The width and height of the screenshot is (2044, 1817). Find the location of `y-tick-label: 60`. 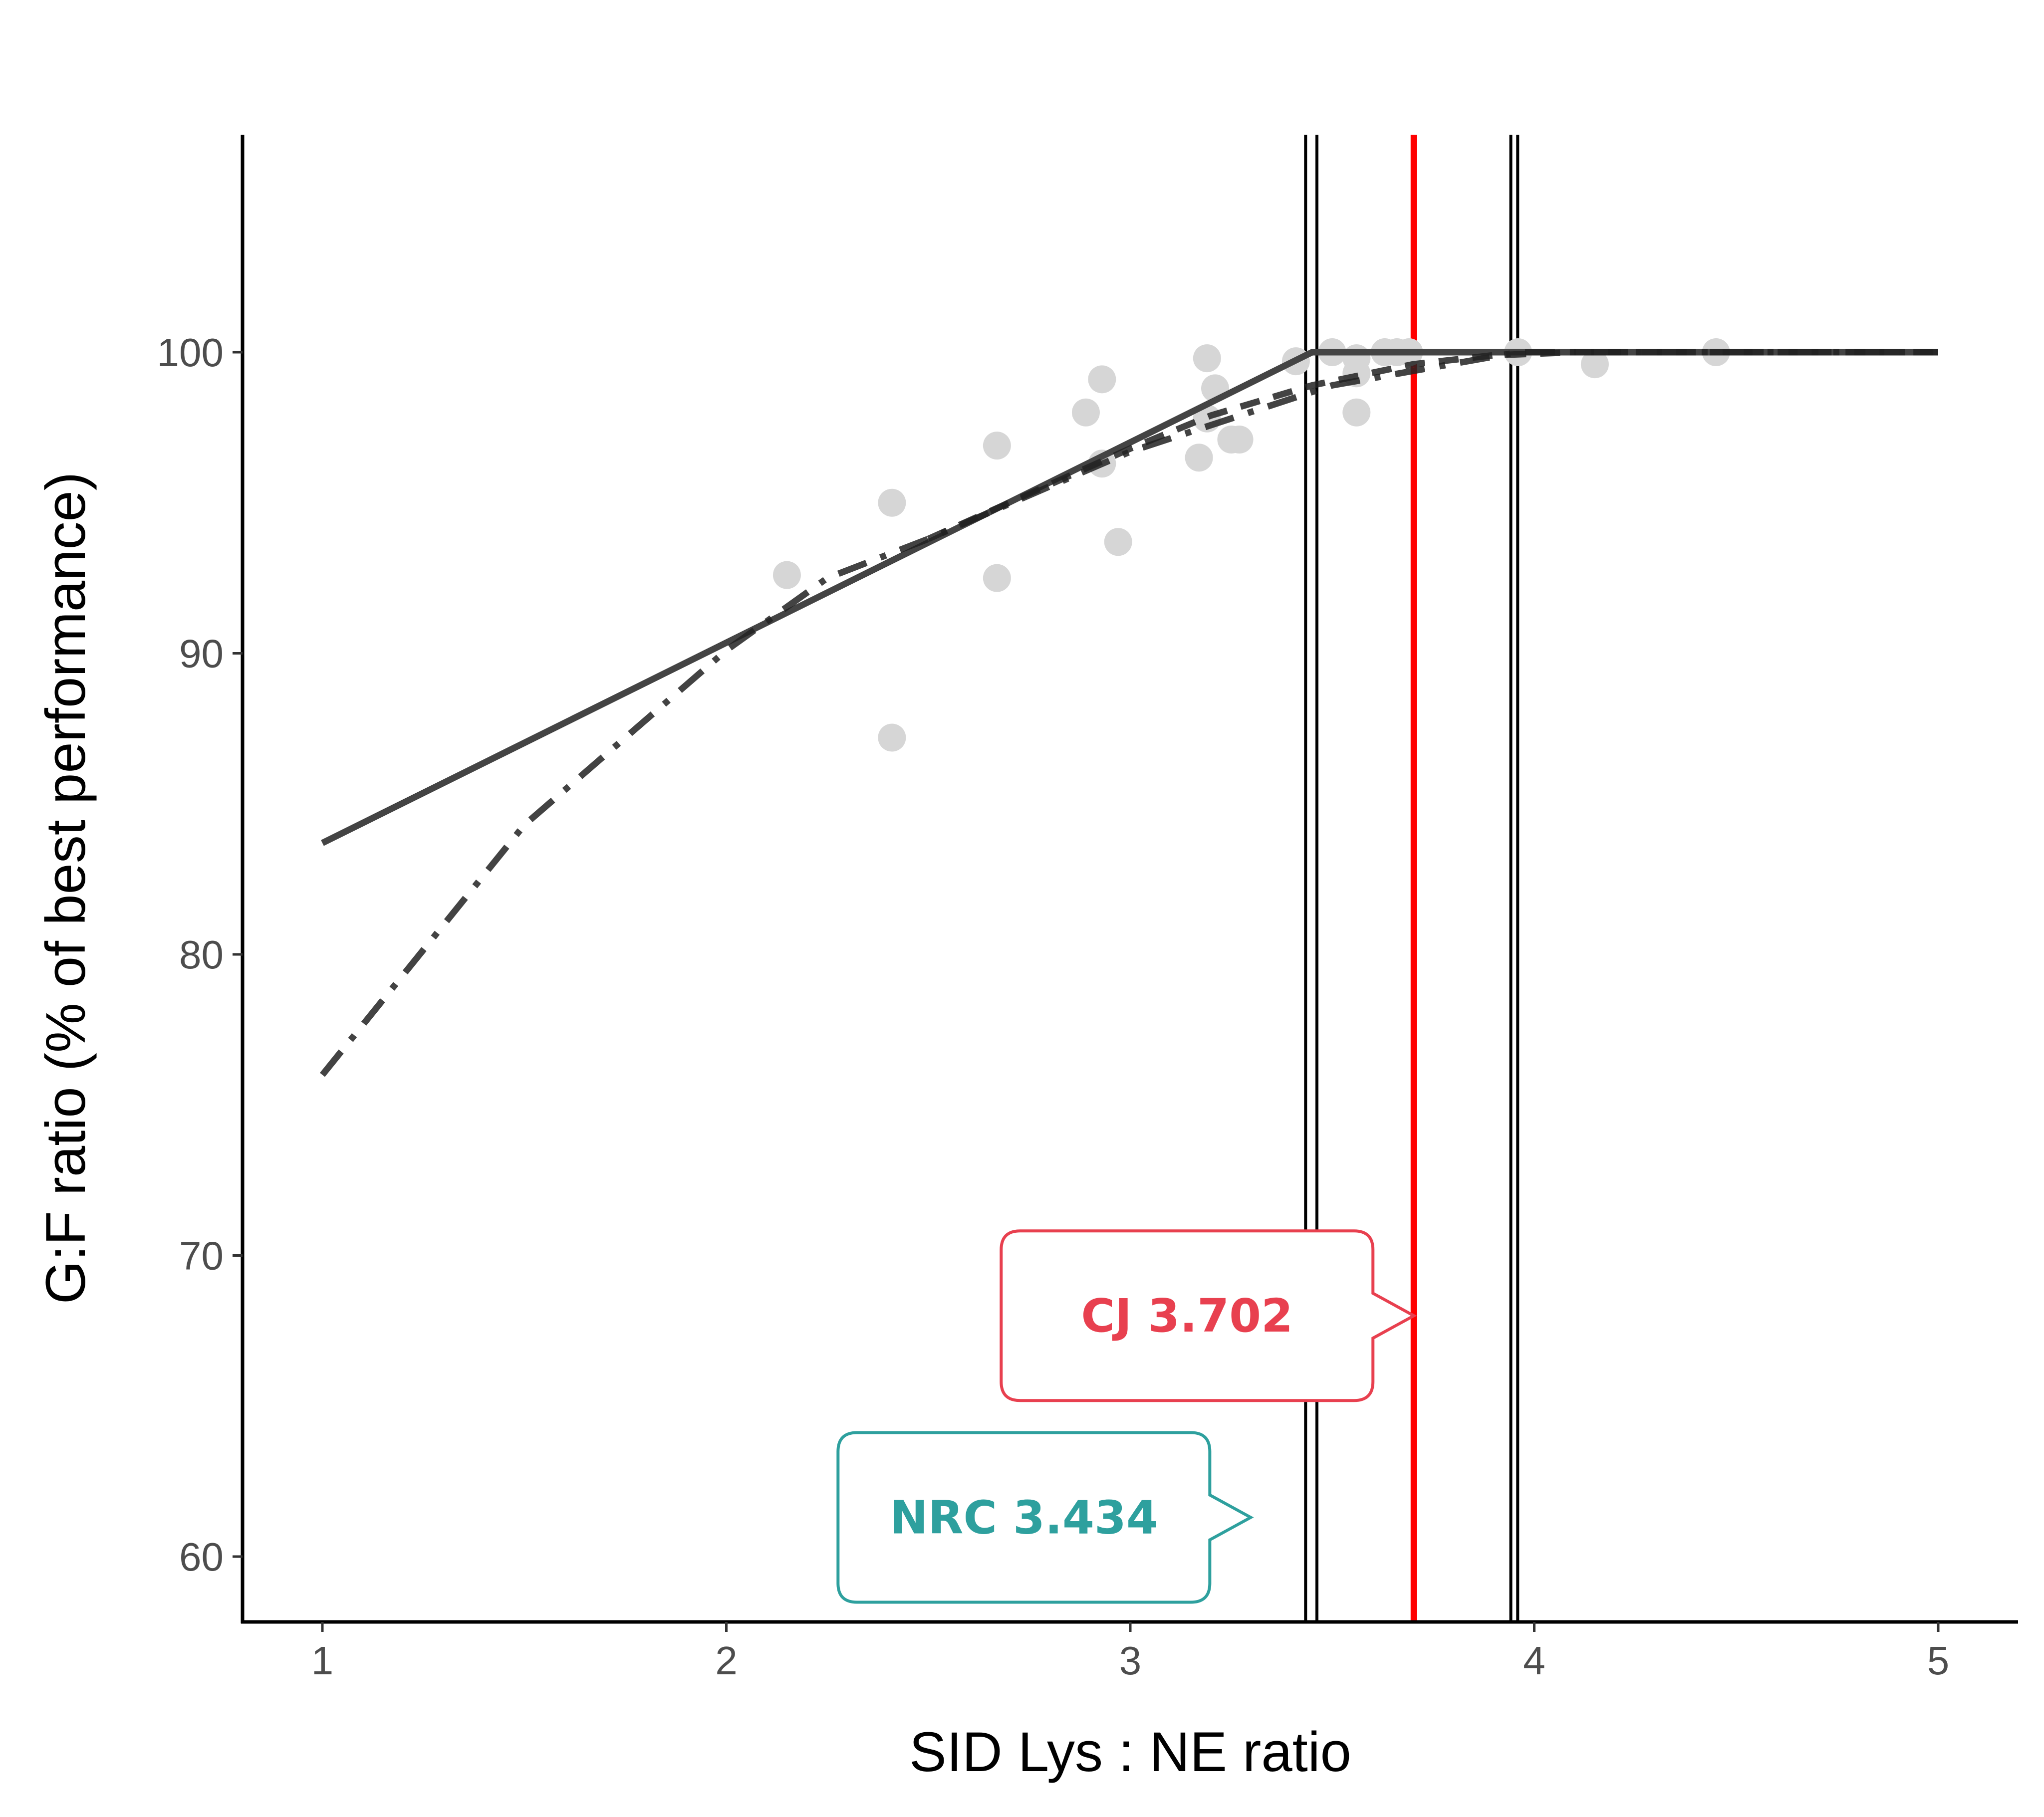

y-tick-label: 60 is located at coordinates (201, 1557).